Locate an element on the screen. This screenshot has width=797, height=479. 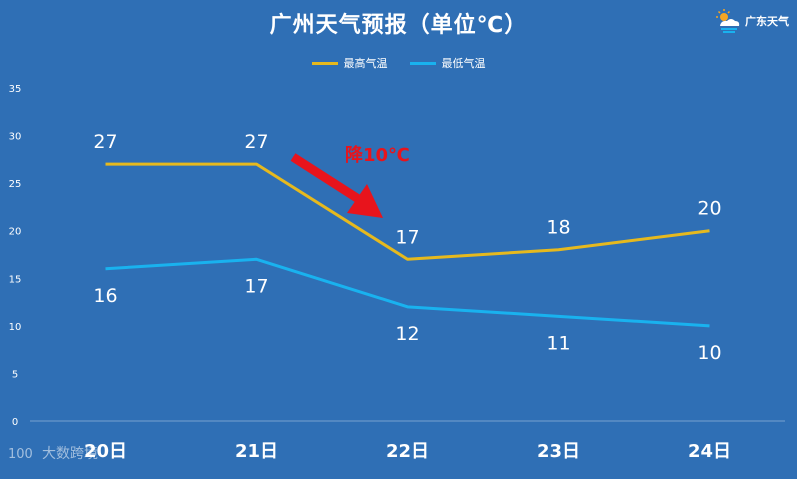
legend: 最高气温 最低气温 is located at coordinates (398, 63).